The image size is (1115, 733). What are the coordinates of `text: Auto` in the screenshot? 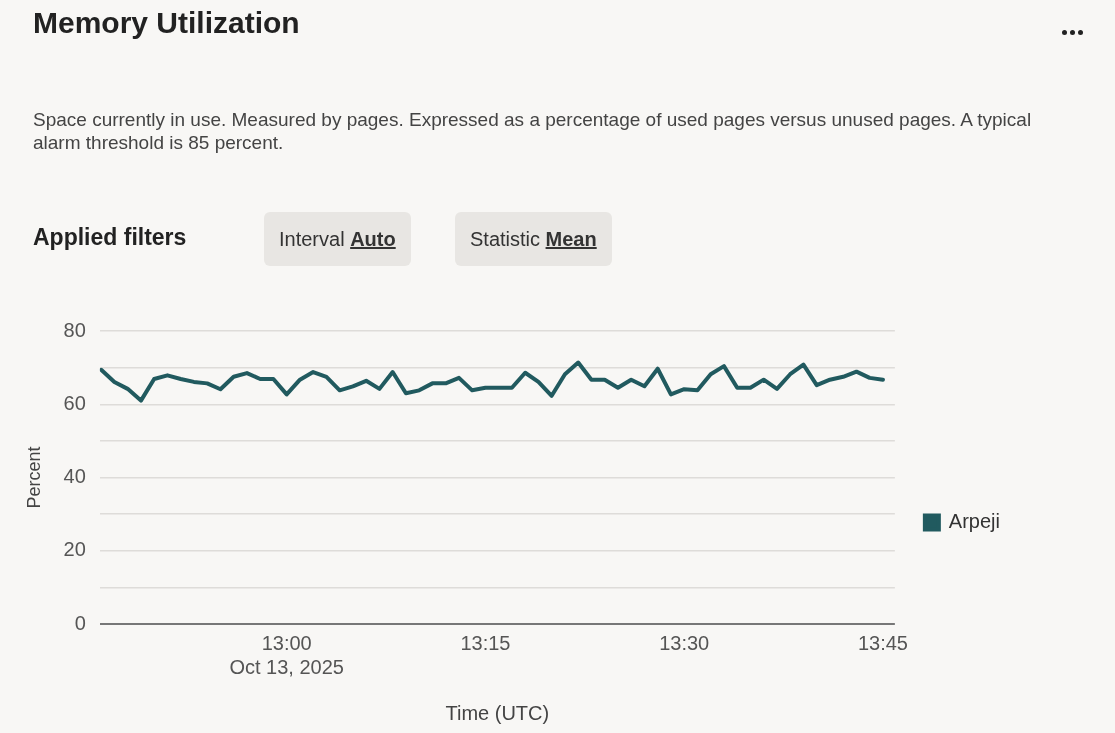 It's located at (373, 239).